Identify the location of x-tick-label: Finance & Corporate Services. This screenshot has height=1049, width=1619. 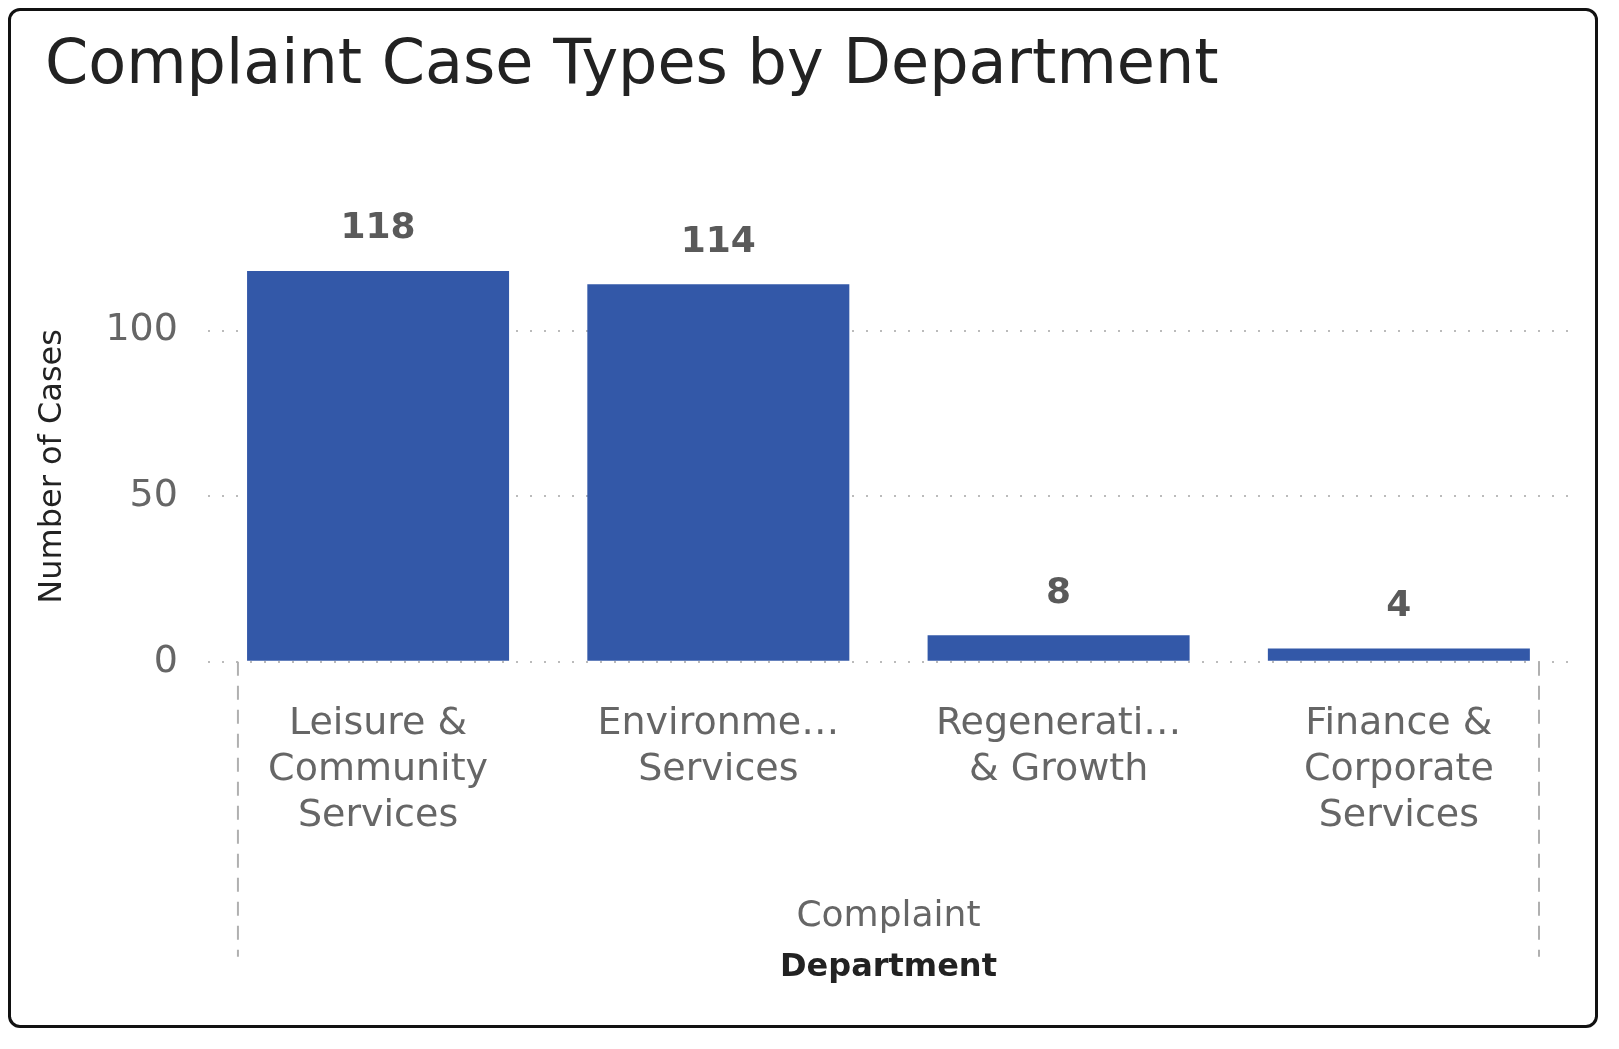
(1398, 767).